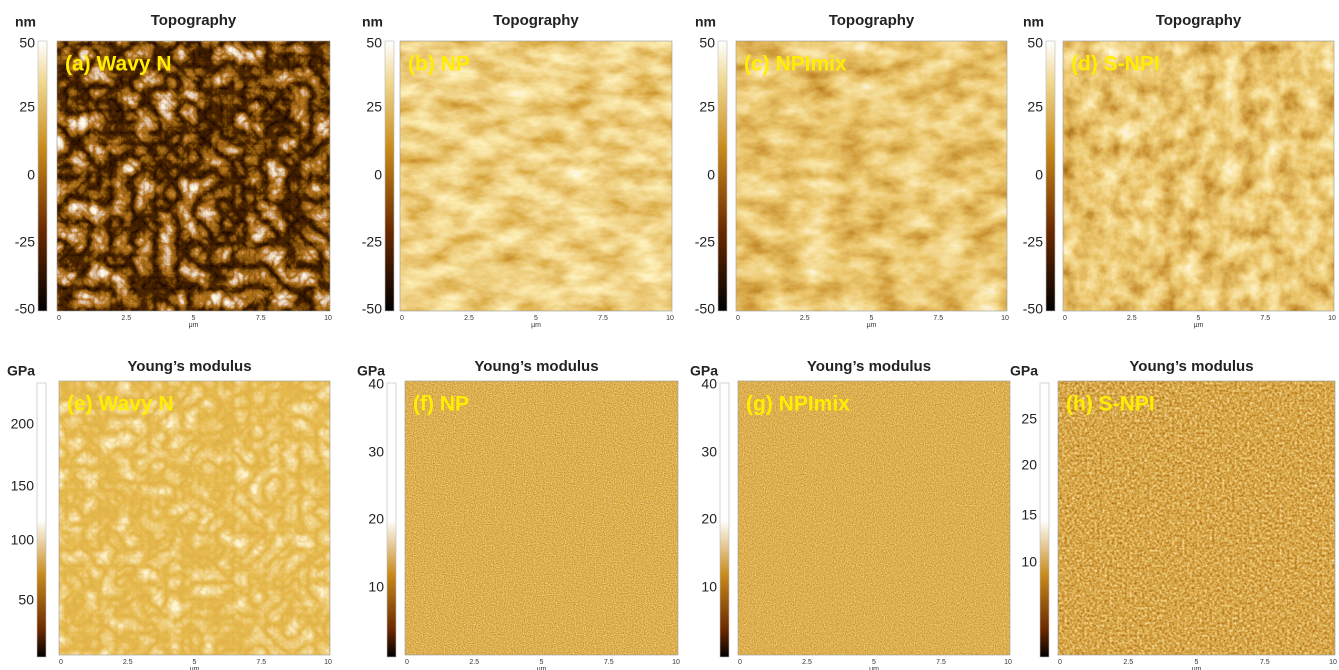 Image resolution: width=1339 pixels, height=670 pixels. What do you see at coordinates (795, 64) in the screenshot?
I see `panel-label: (c) NPImix` at bounding box center [795, 64].